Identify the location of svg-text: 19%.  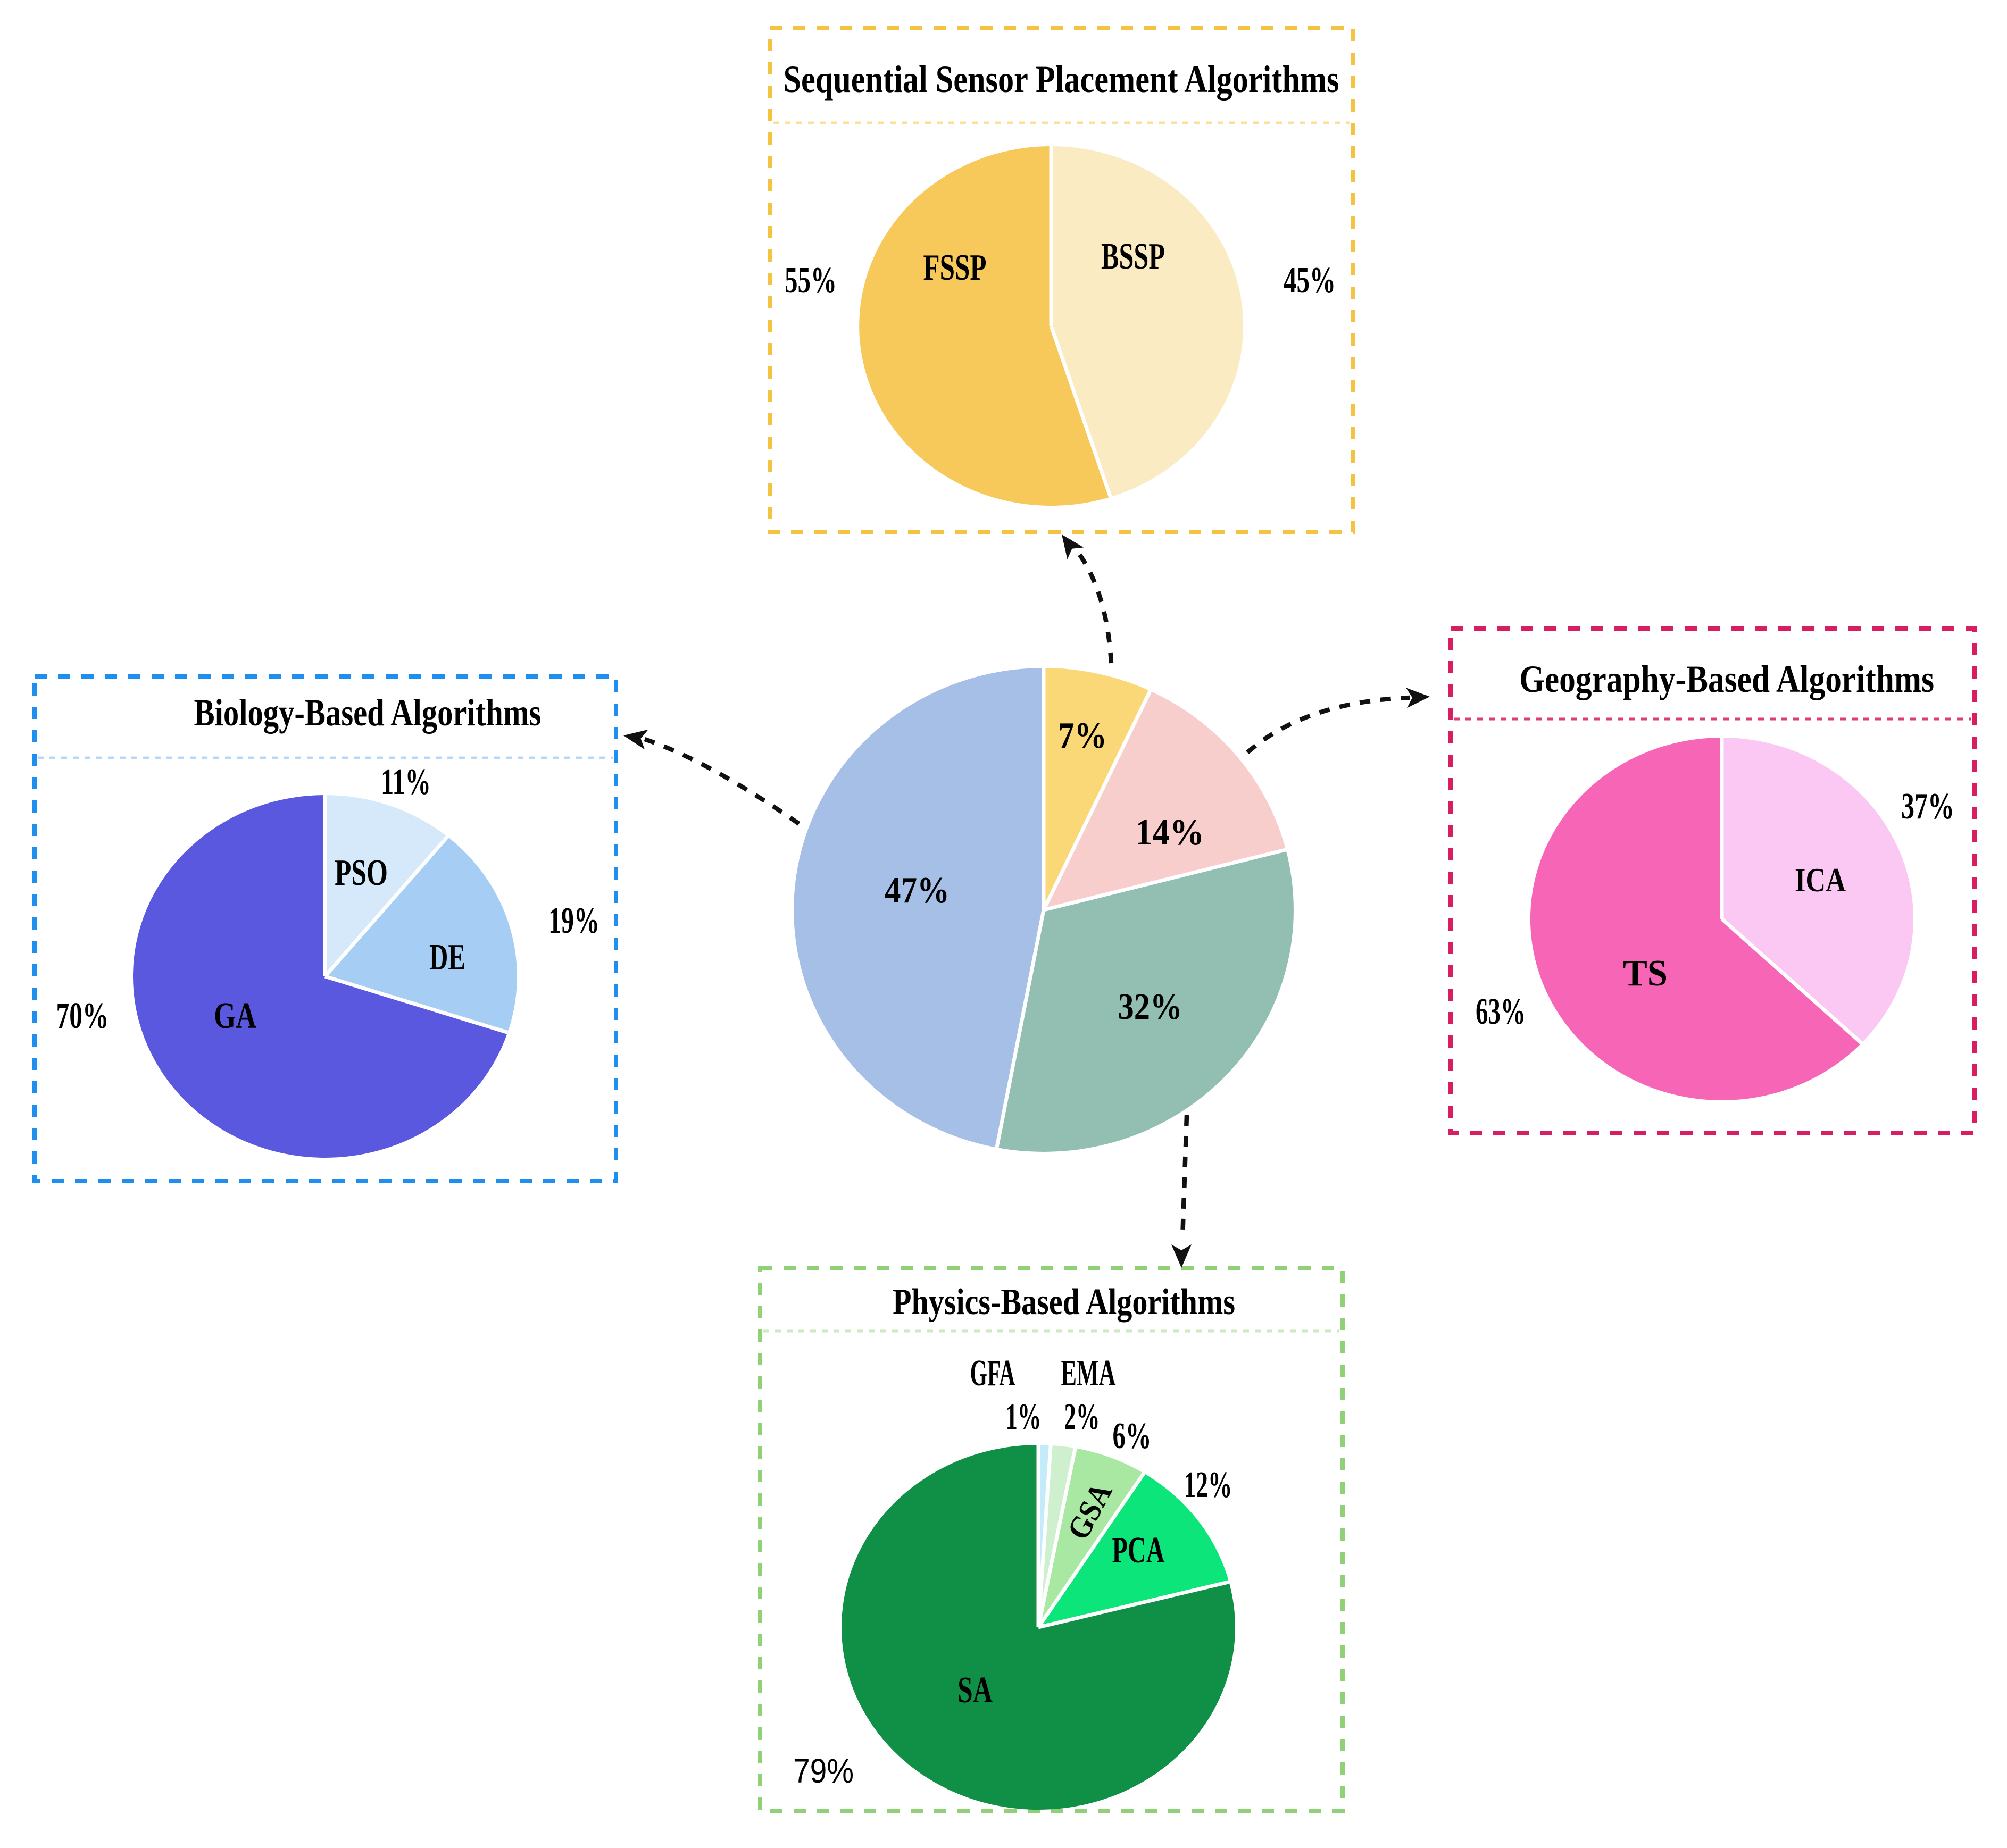
(573, 920).